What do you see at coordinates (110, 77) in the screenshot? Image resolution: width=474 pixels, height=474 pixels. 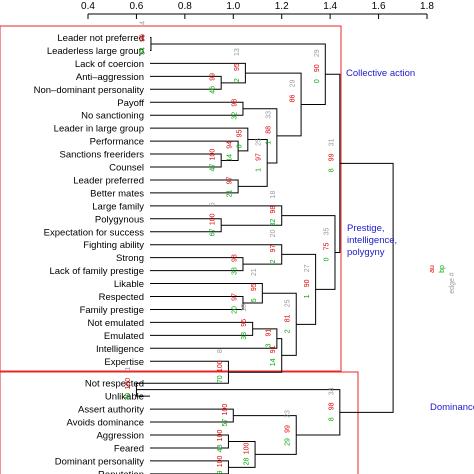 I see `leaf-label: Anti–aggression` at bounding box center [110, 77].